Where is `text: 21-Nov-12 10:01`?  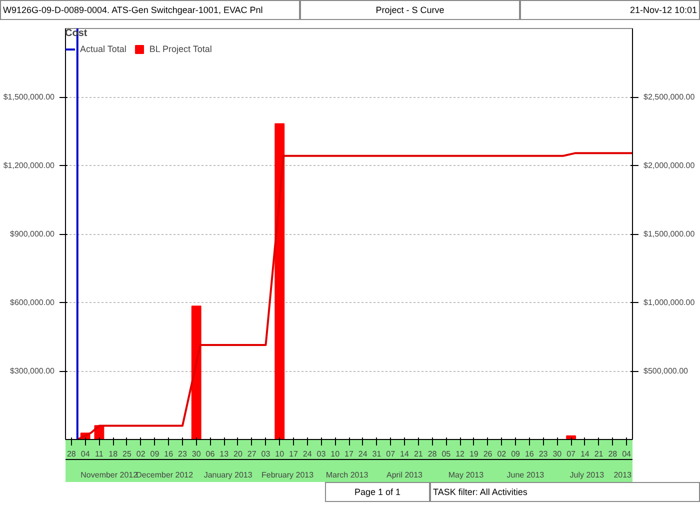
text: 21-Nov-12 10:01 is located at coordinates (663, 10).